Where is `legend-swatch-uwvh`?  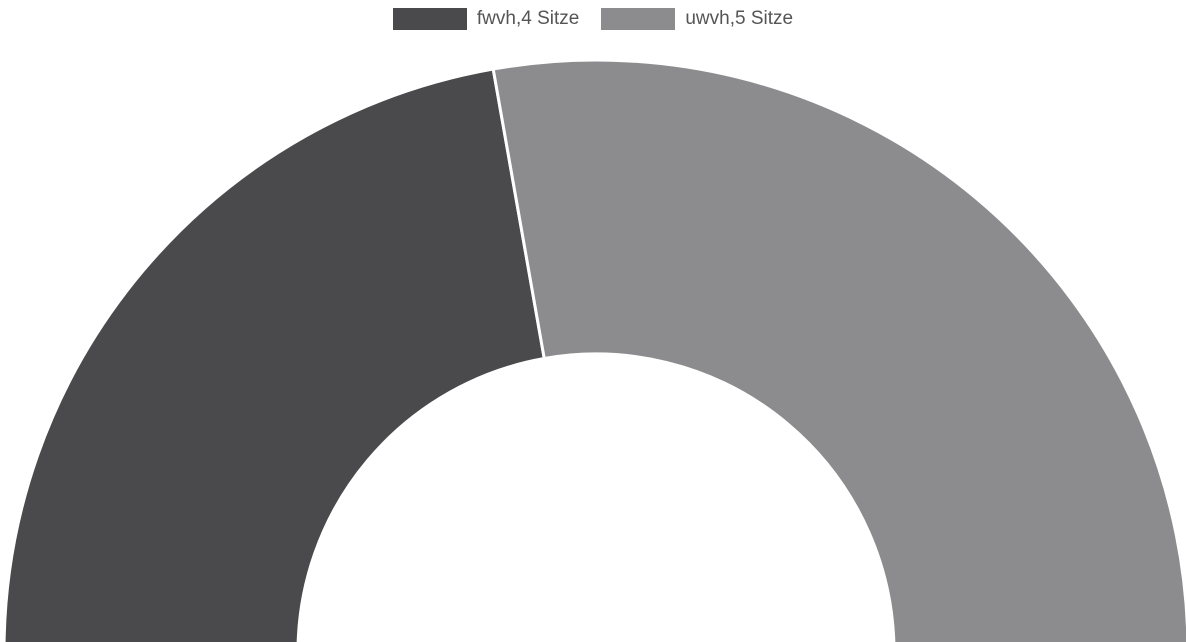 legend-swatch-uwvh is located at coordinates (638, 19).